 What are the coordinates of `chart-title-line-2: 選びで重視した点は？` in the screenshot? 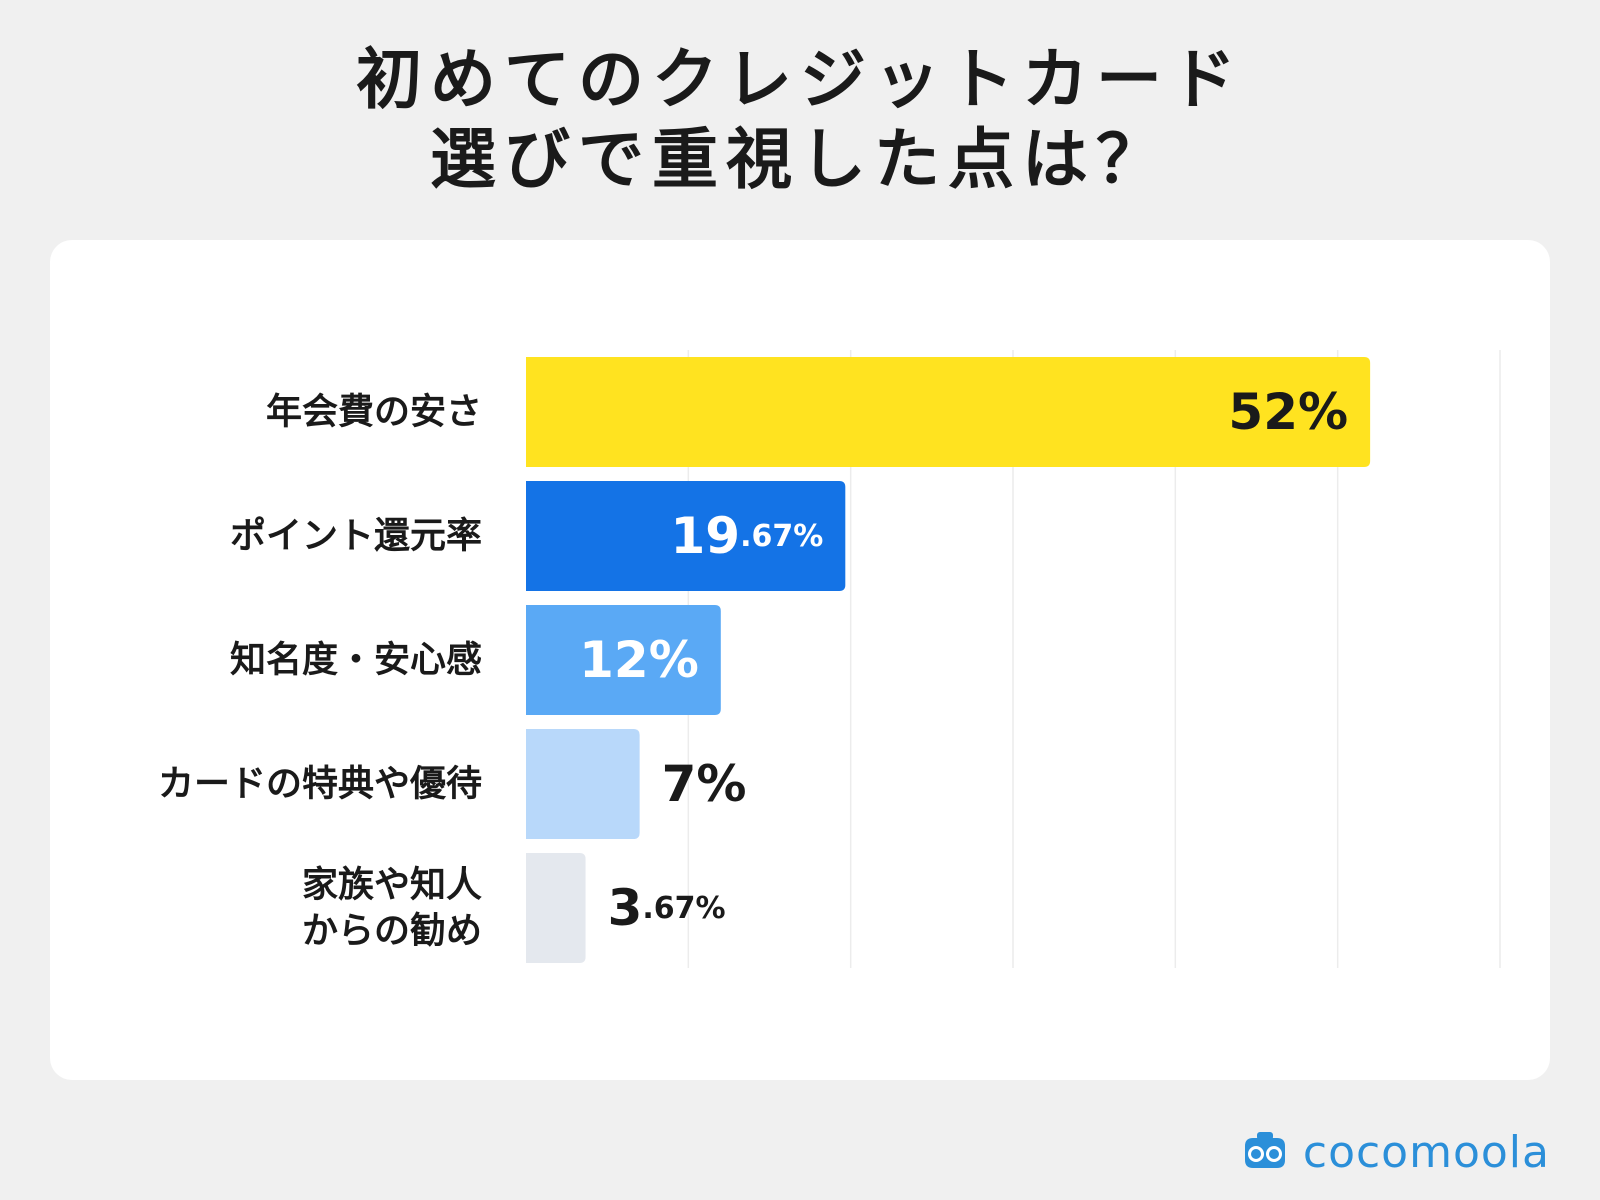 It's located at (800, 159).